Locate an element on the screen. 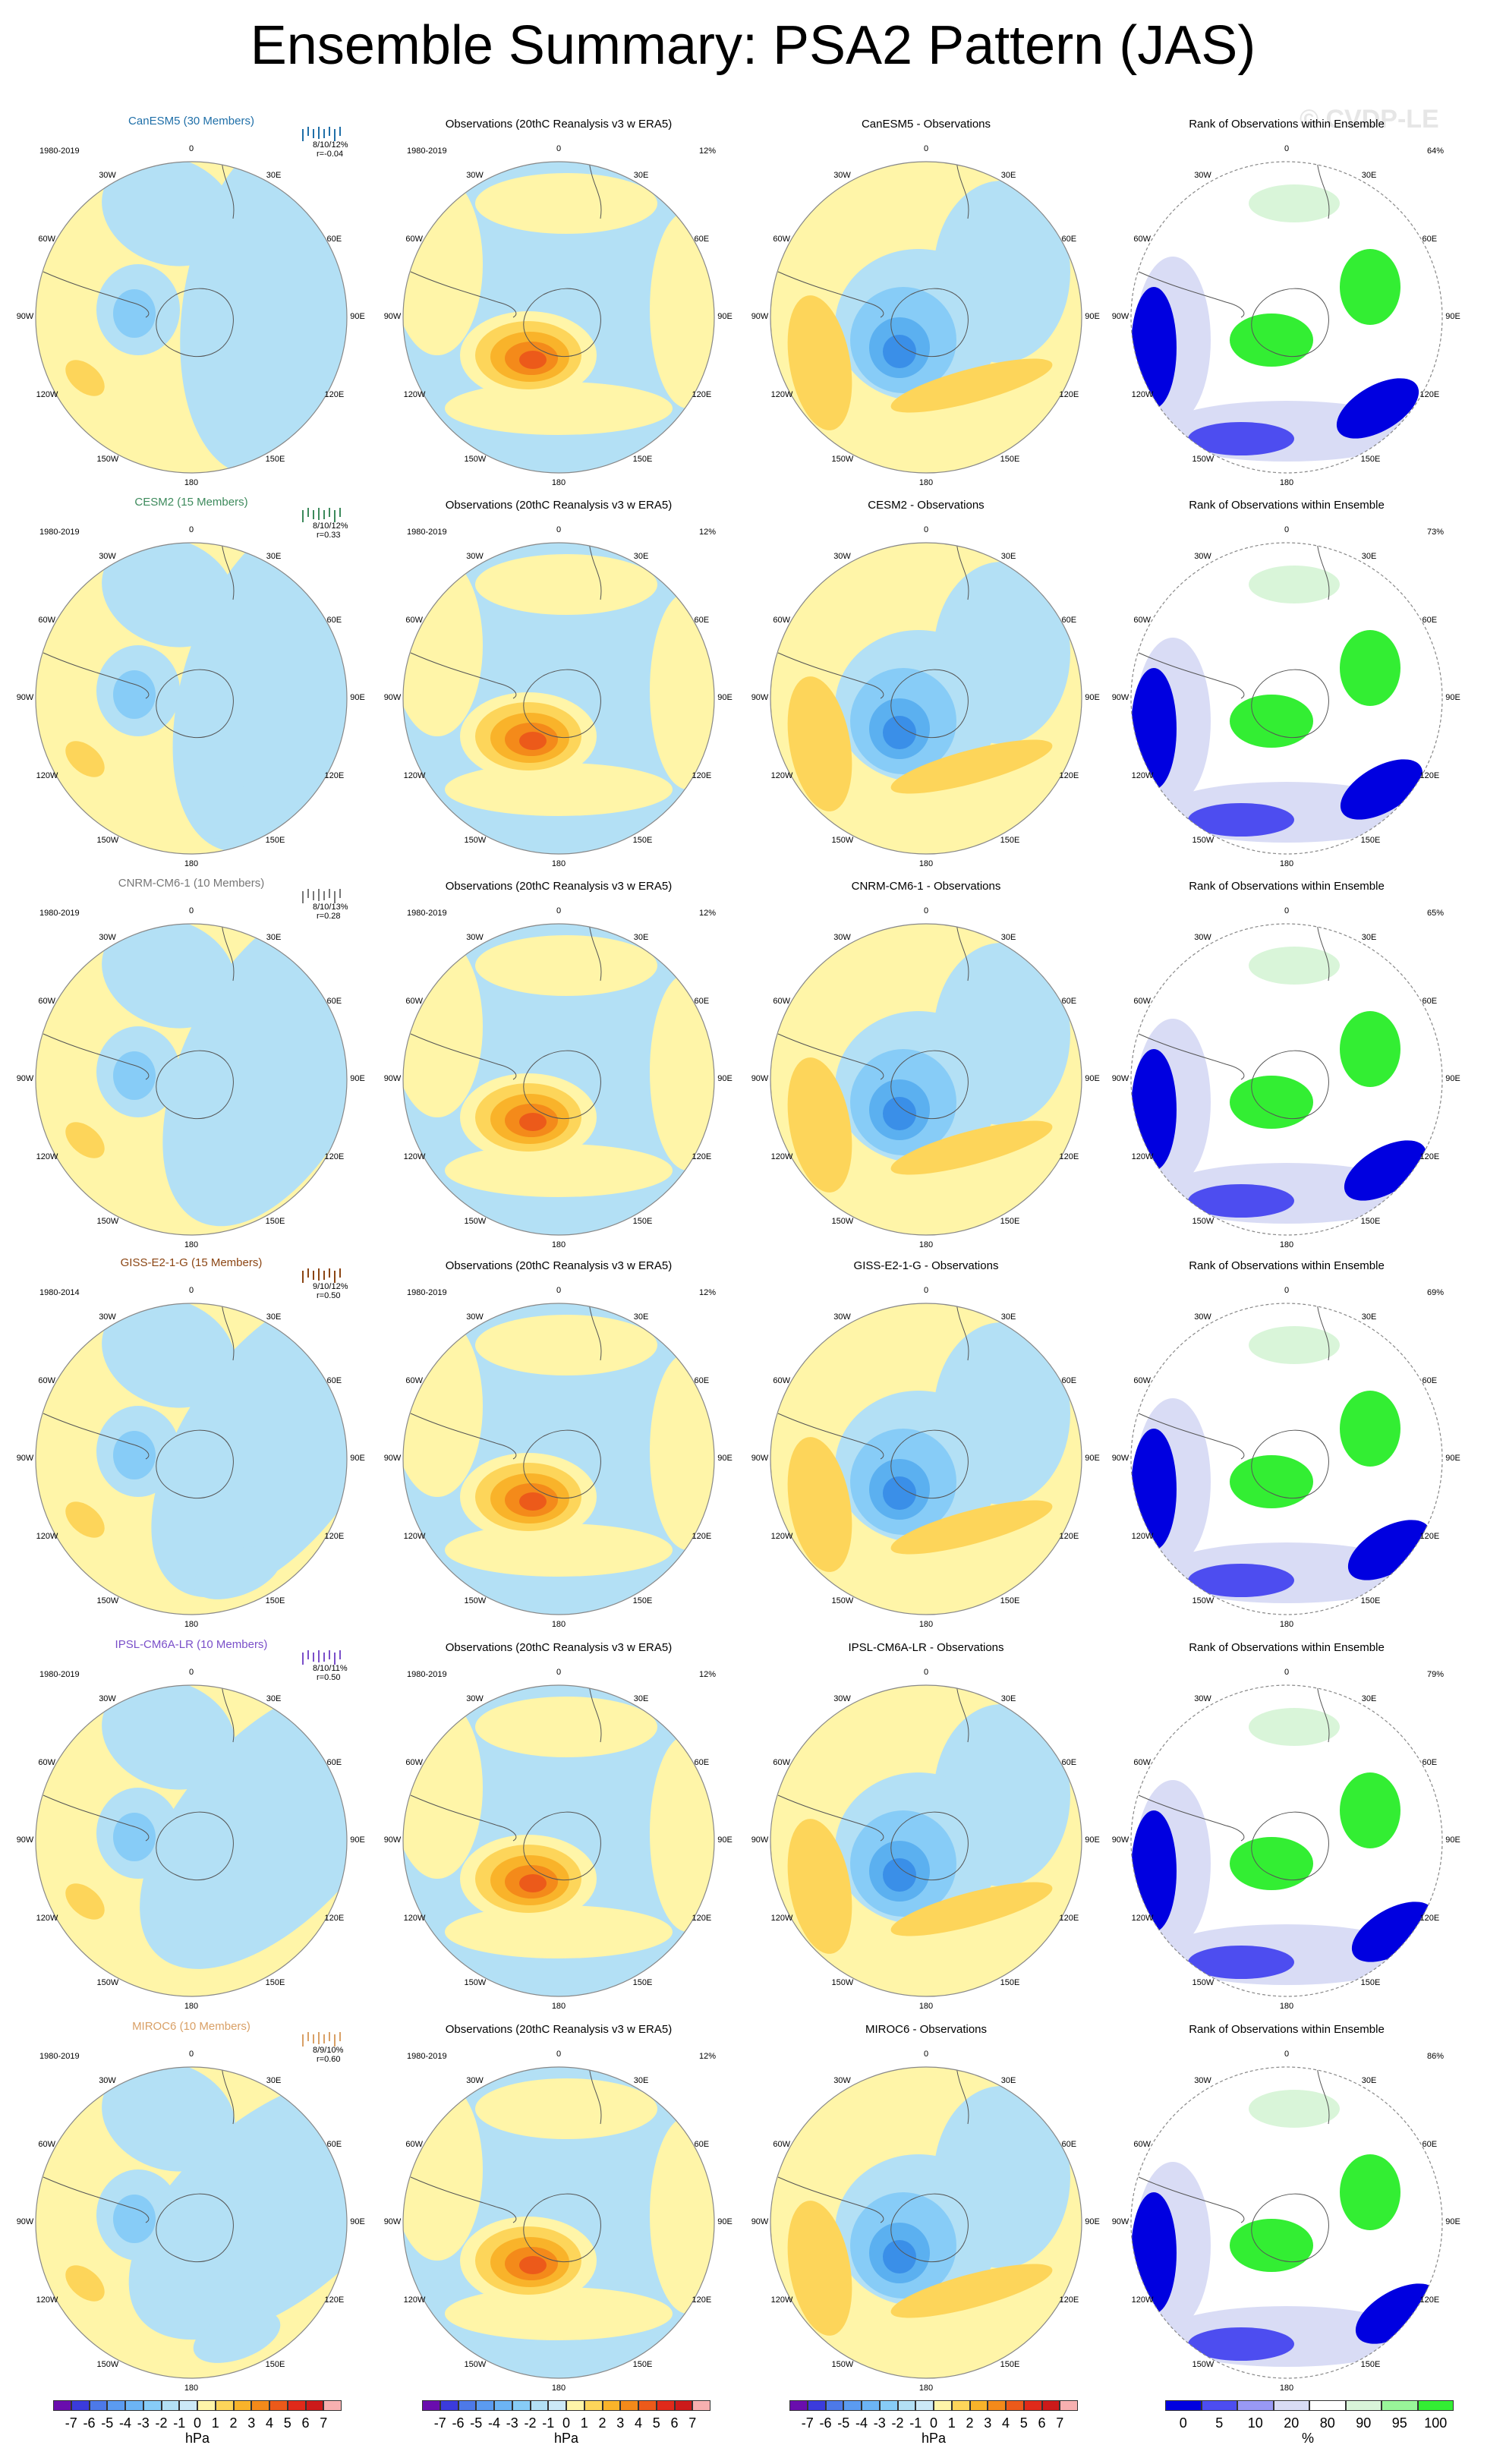  stats-label: 8/10/13% is located at coordinates (330, 907).